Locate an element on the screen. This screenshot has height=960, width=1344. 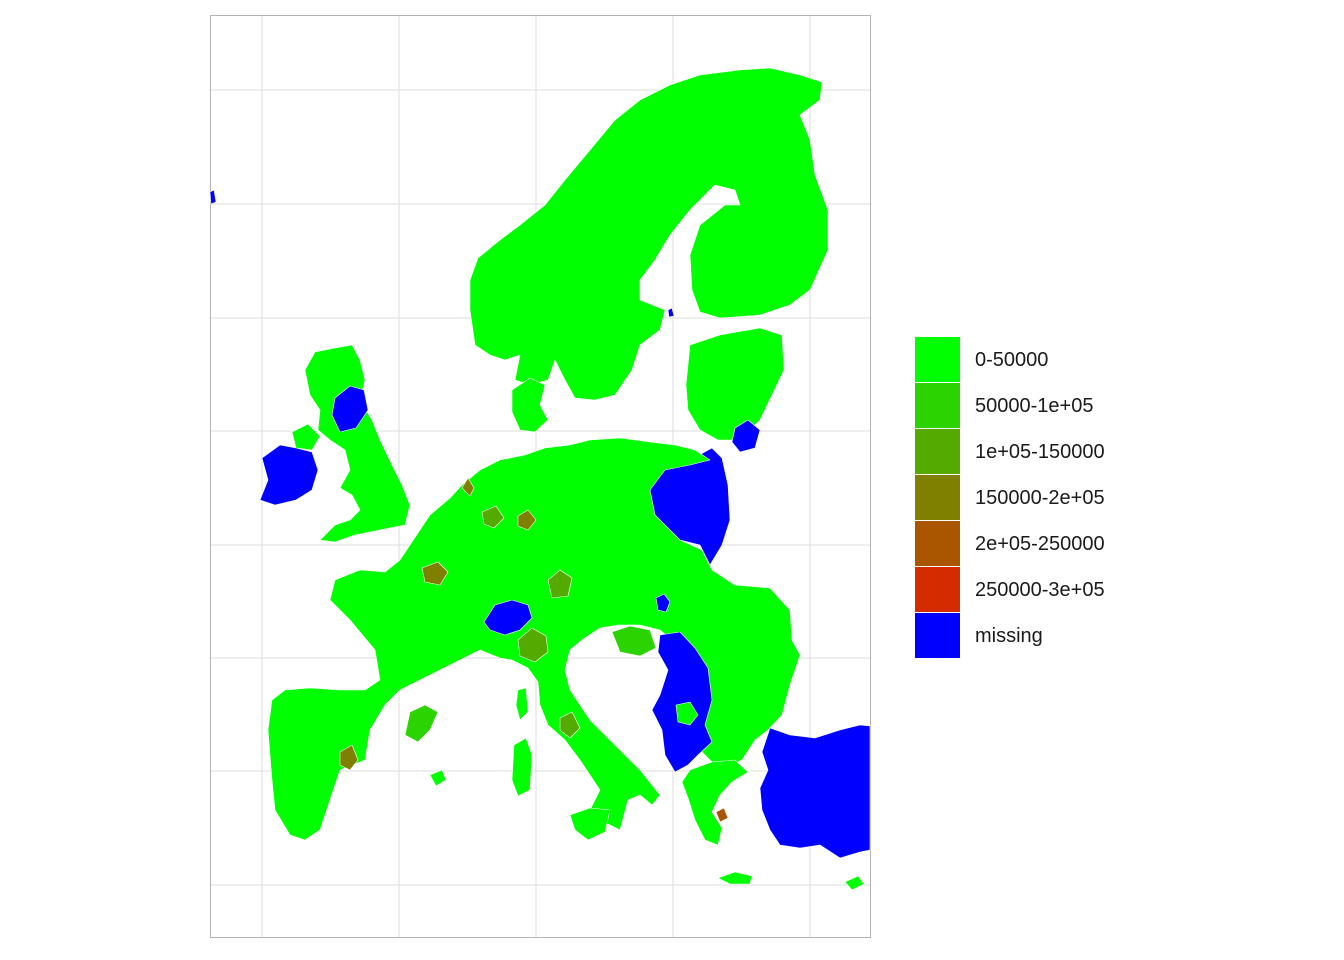
legend-label: 0-50000 is located at coordinates (1012, 359).